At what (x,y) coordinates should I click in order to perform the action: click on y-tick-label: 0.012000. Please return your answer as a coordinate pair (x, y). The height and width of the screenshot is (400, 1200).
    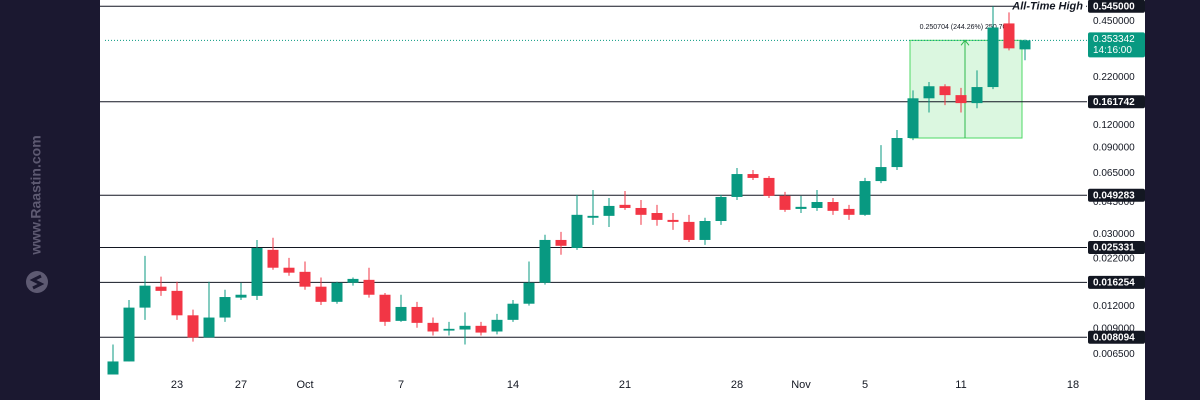
    Looking at the image, I should click on (1114, 306).